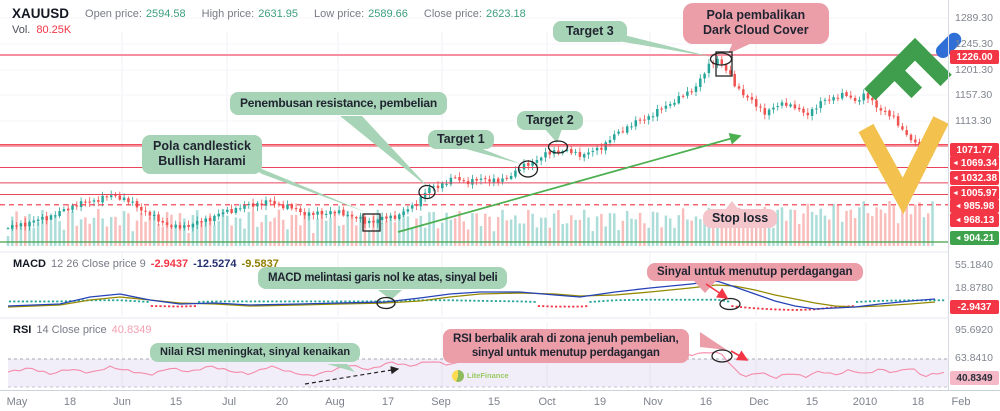 This screenshot has width=1000, height=411. I want to click on time-axis-label: Aug, so click(335, 402).